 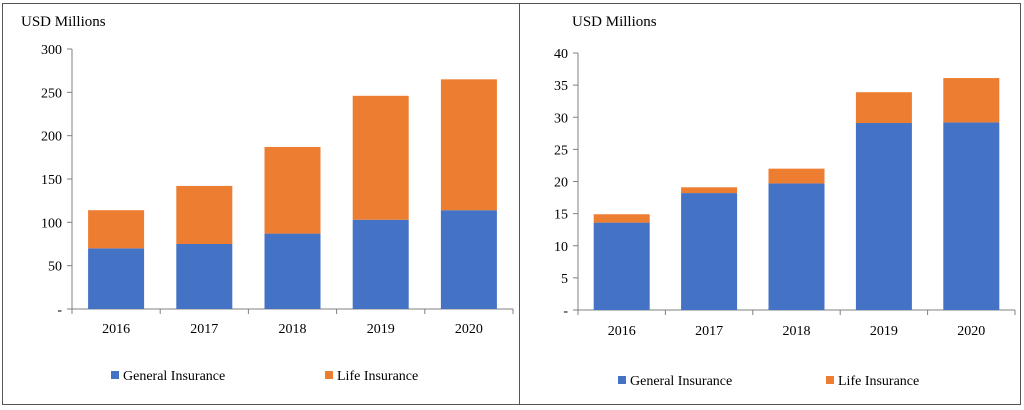 I want to click on y-tick-label: 15, so click(x=561, y=215).